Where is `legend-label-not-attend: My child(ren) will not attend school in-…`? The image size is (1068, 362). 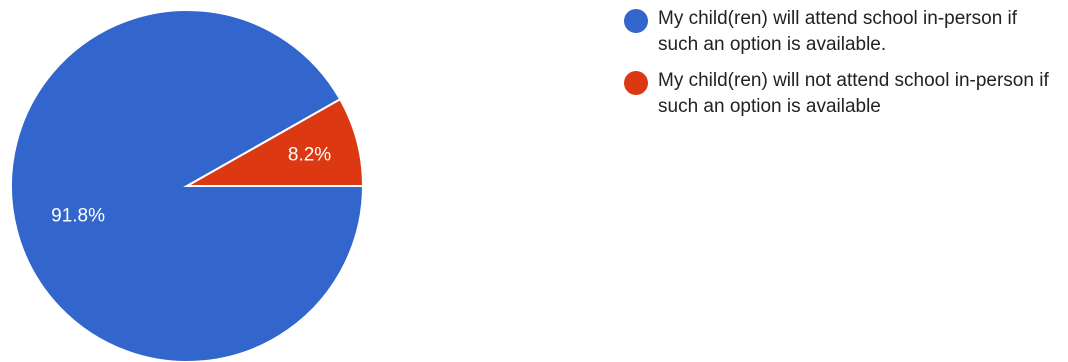
legend-label-not-attend: My child(ren) will not attend school in-… is located at coordinates (853, 93).